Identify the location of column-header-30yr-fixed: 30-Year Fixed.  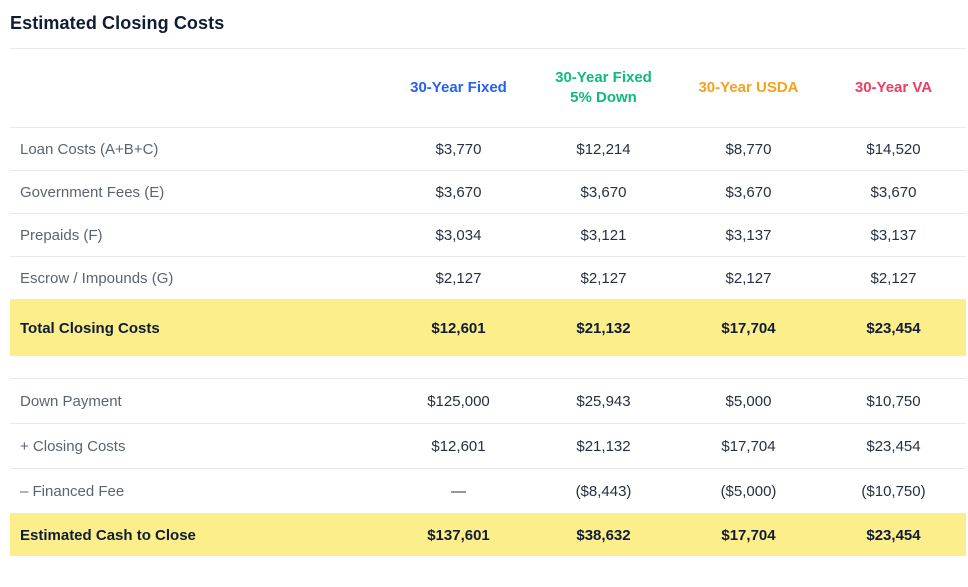
(458, 88).